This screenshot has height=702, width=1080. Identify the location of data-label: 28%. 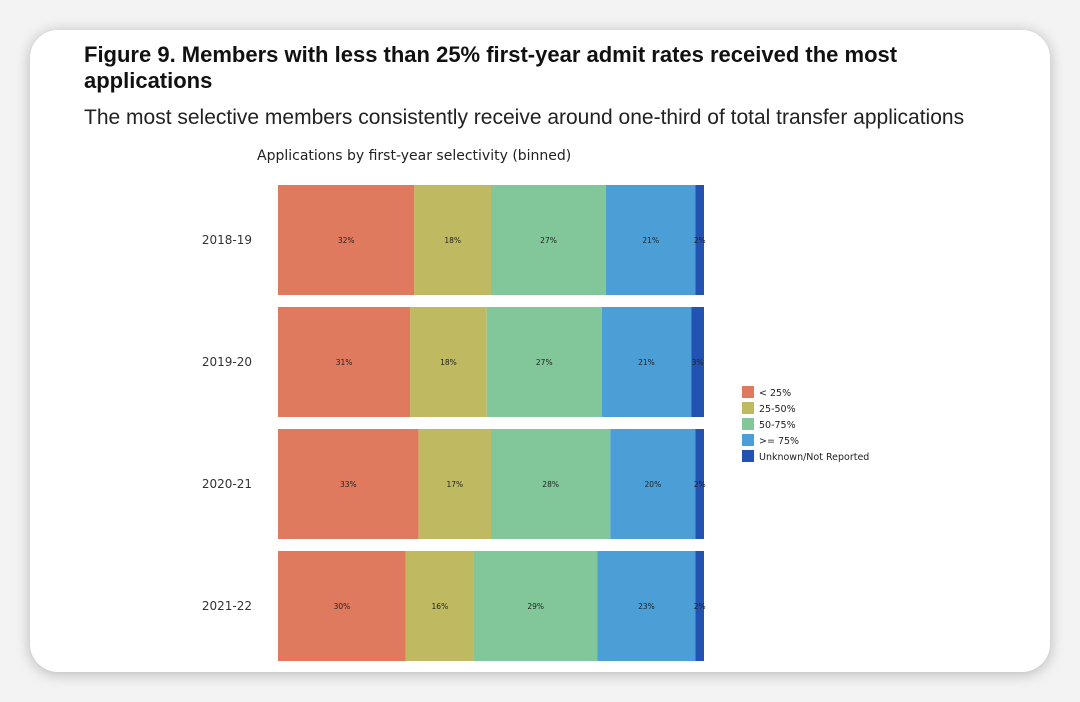
(550, 484).